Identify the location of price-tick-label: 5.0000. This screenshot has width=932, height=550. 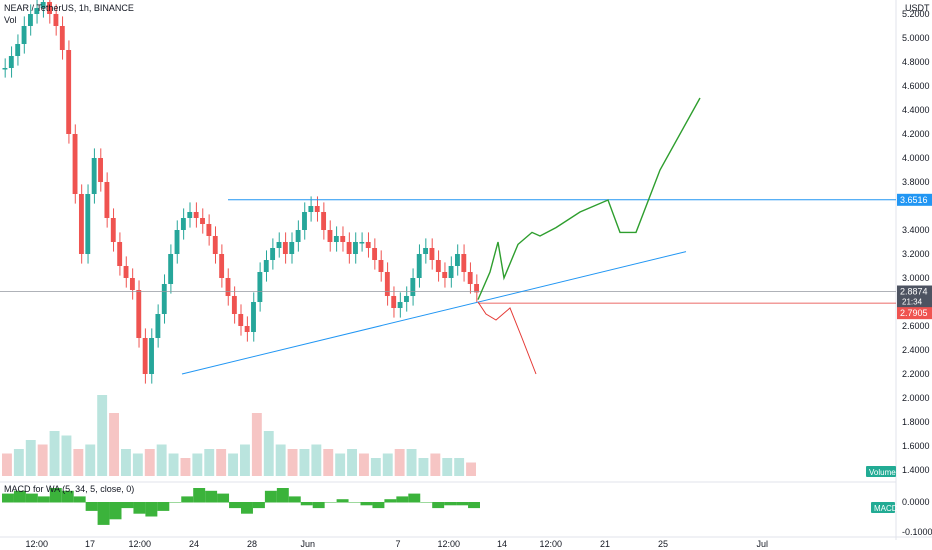
(916, 38).